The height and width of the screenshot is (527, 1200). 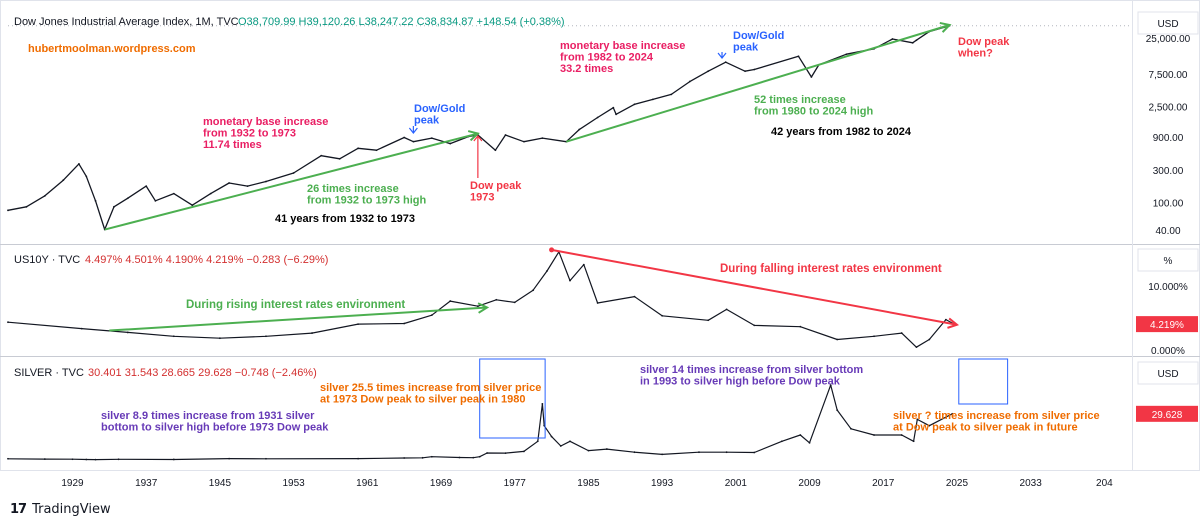 I want to click on dow-gold-peak-pointer-2-head, so click(x=722, y=55).